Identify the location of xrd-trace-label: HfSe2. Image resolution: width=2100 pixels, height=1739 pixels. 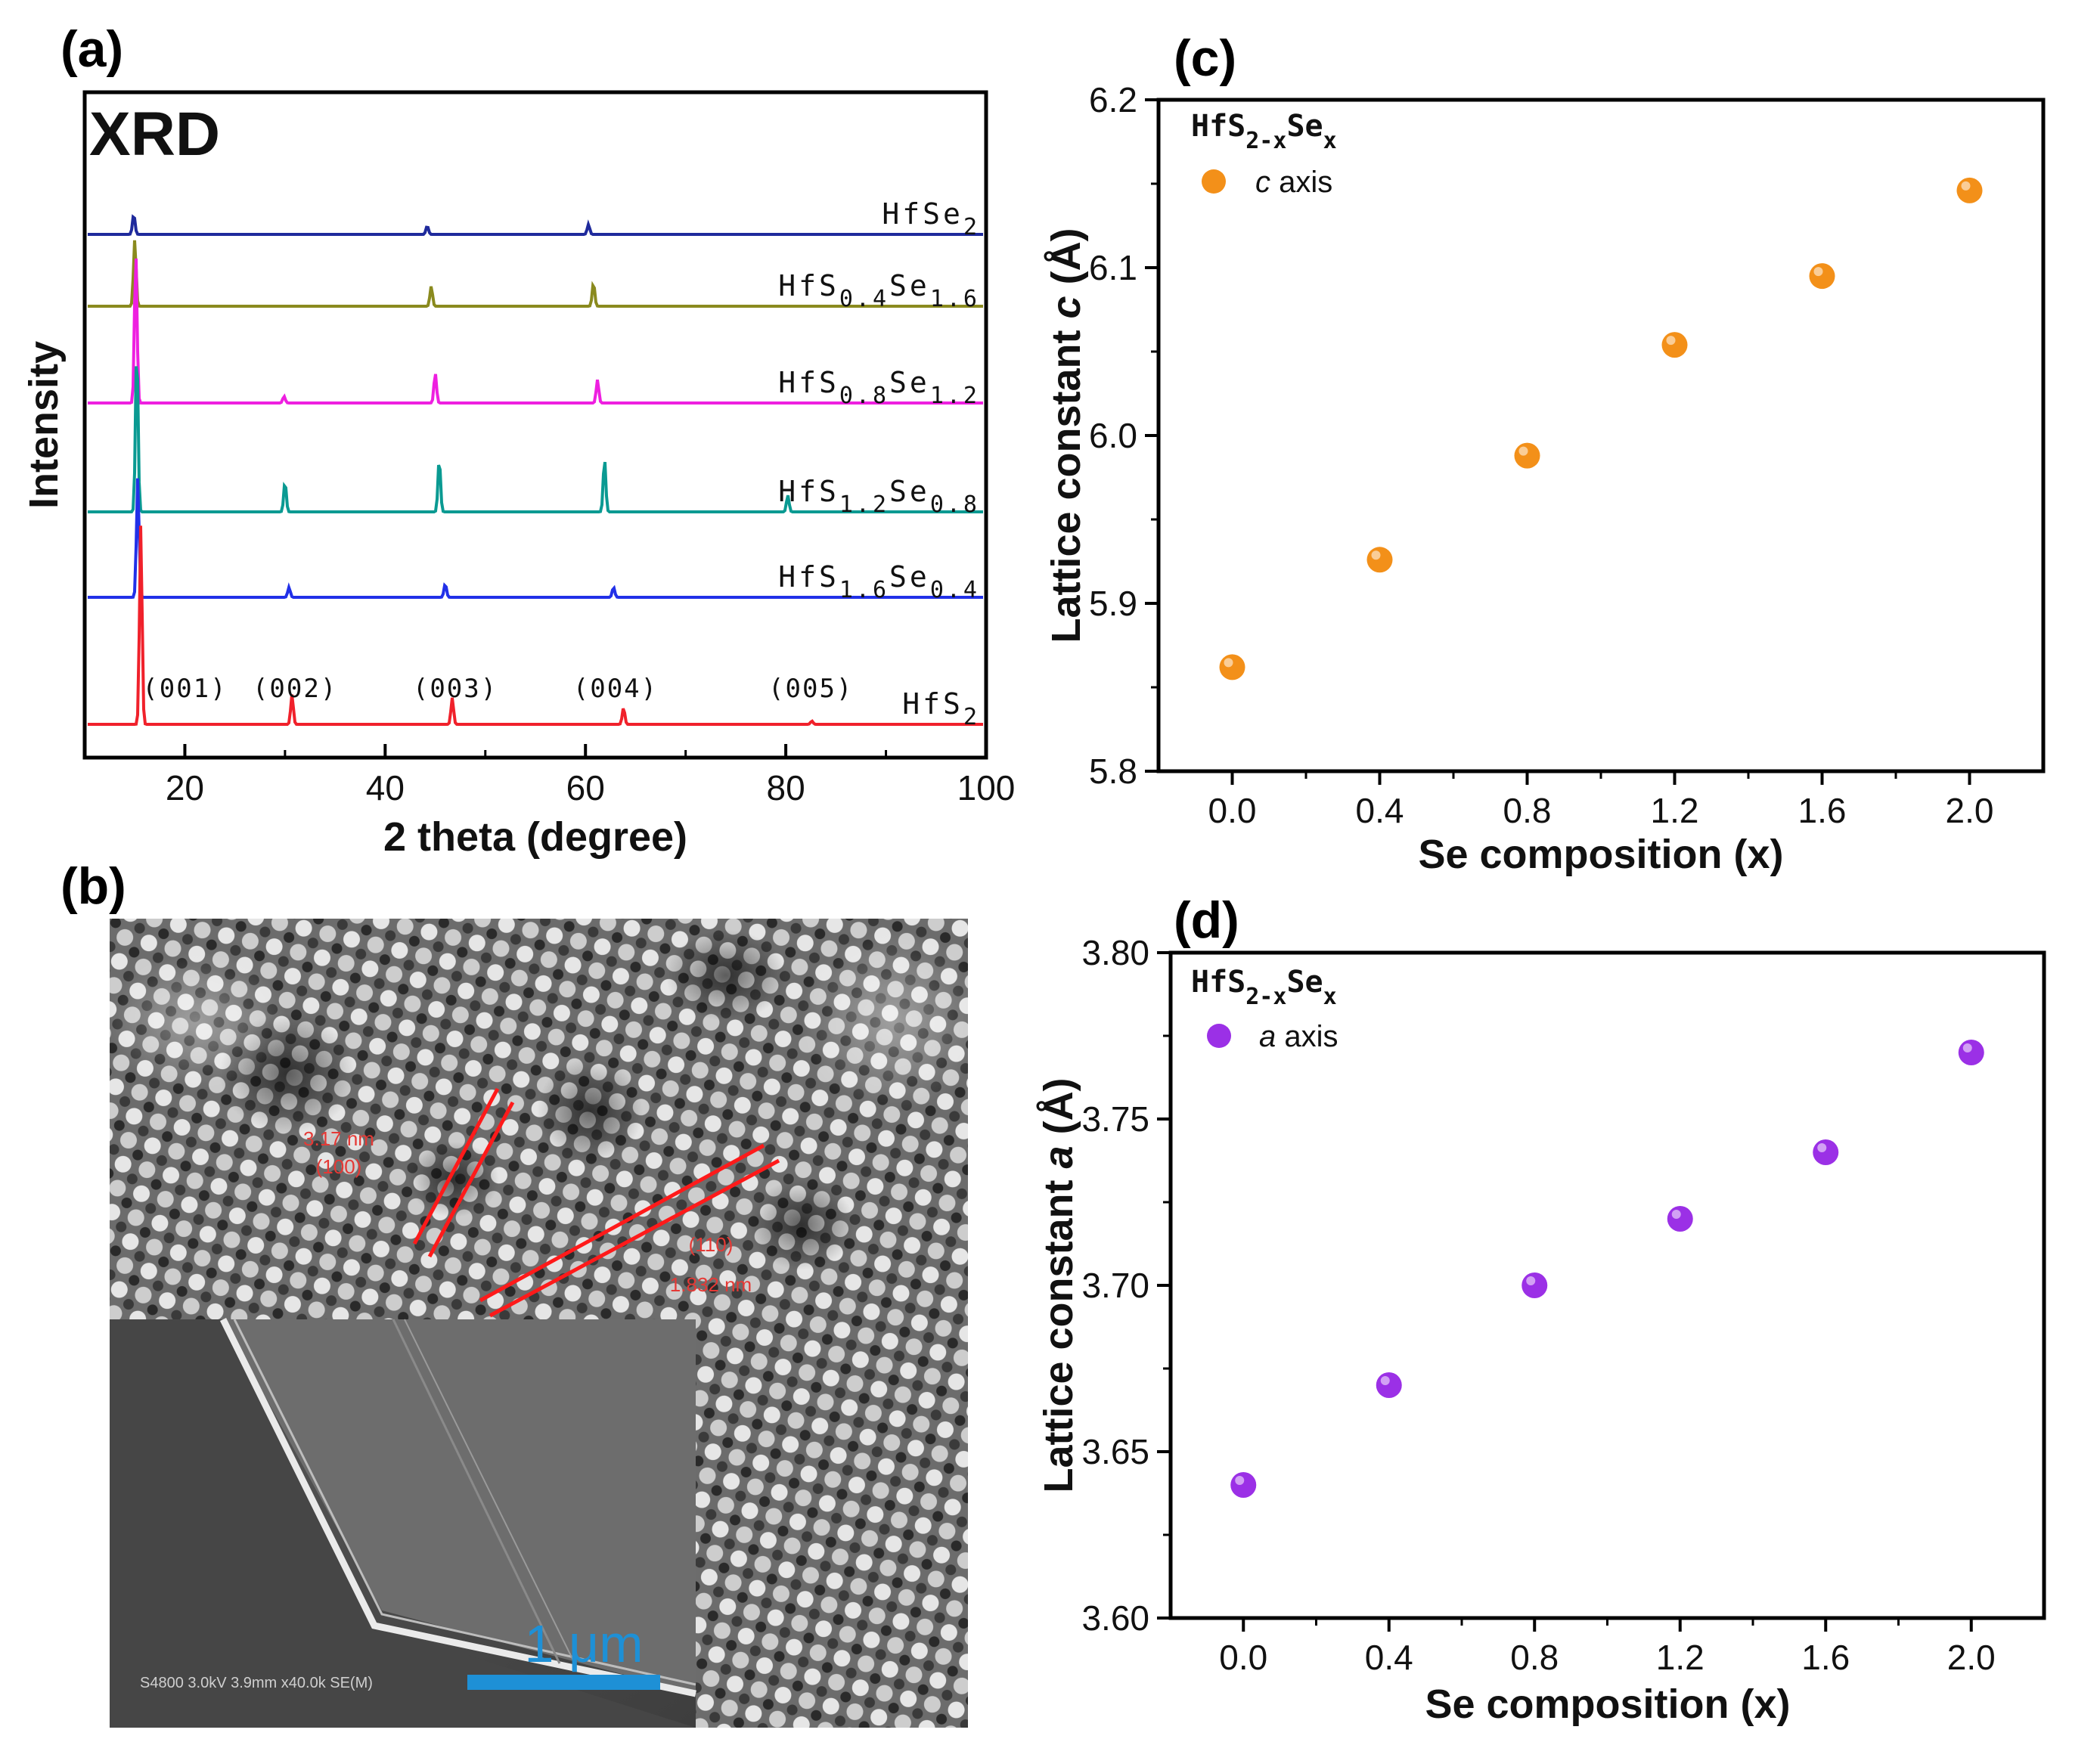
(931, 218).